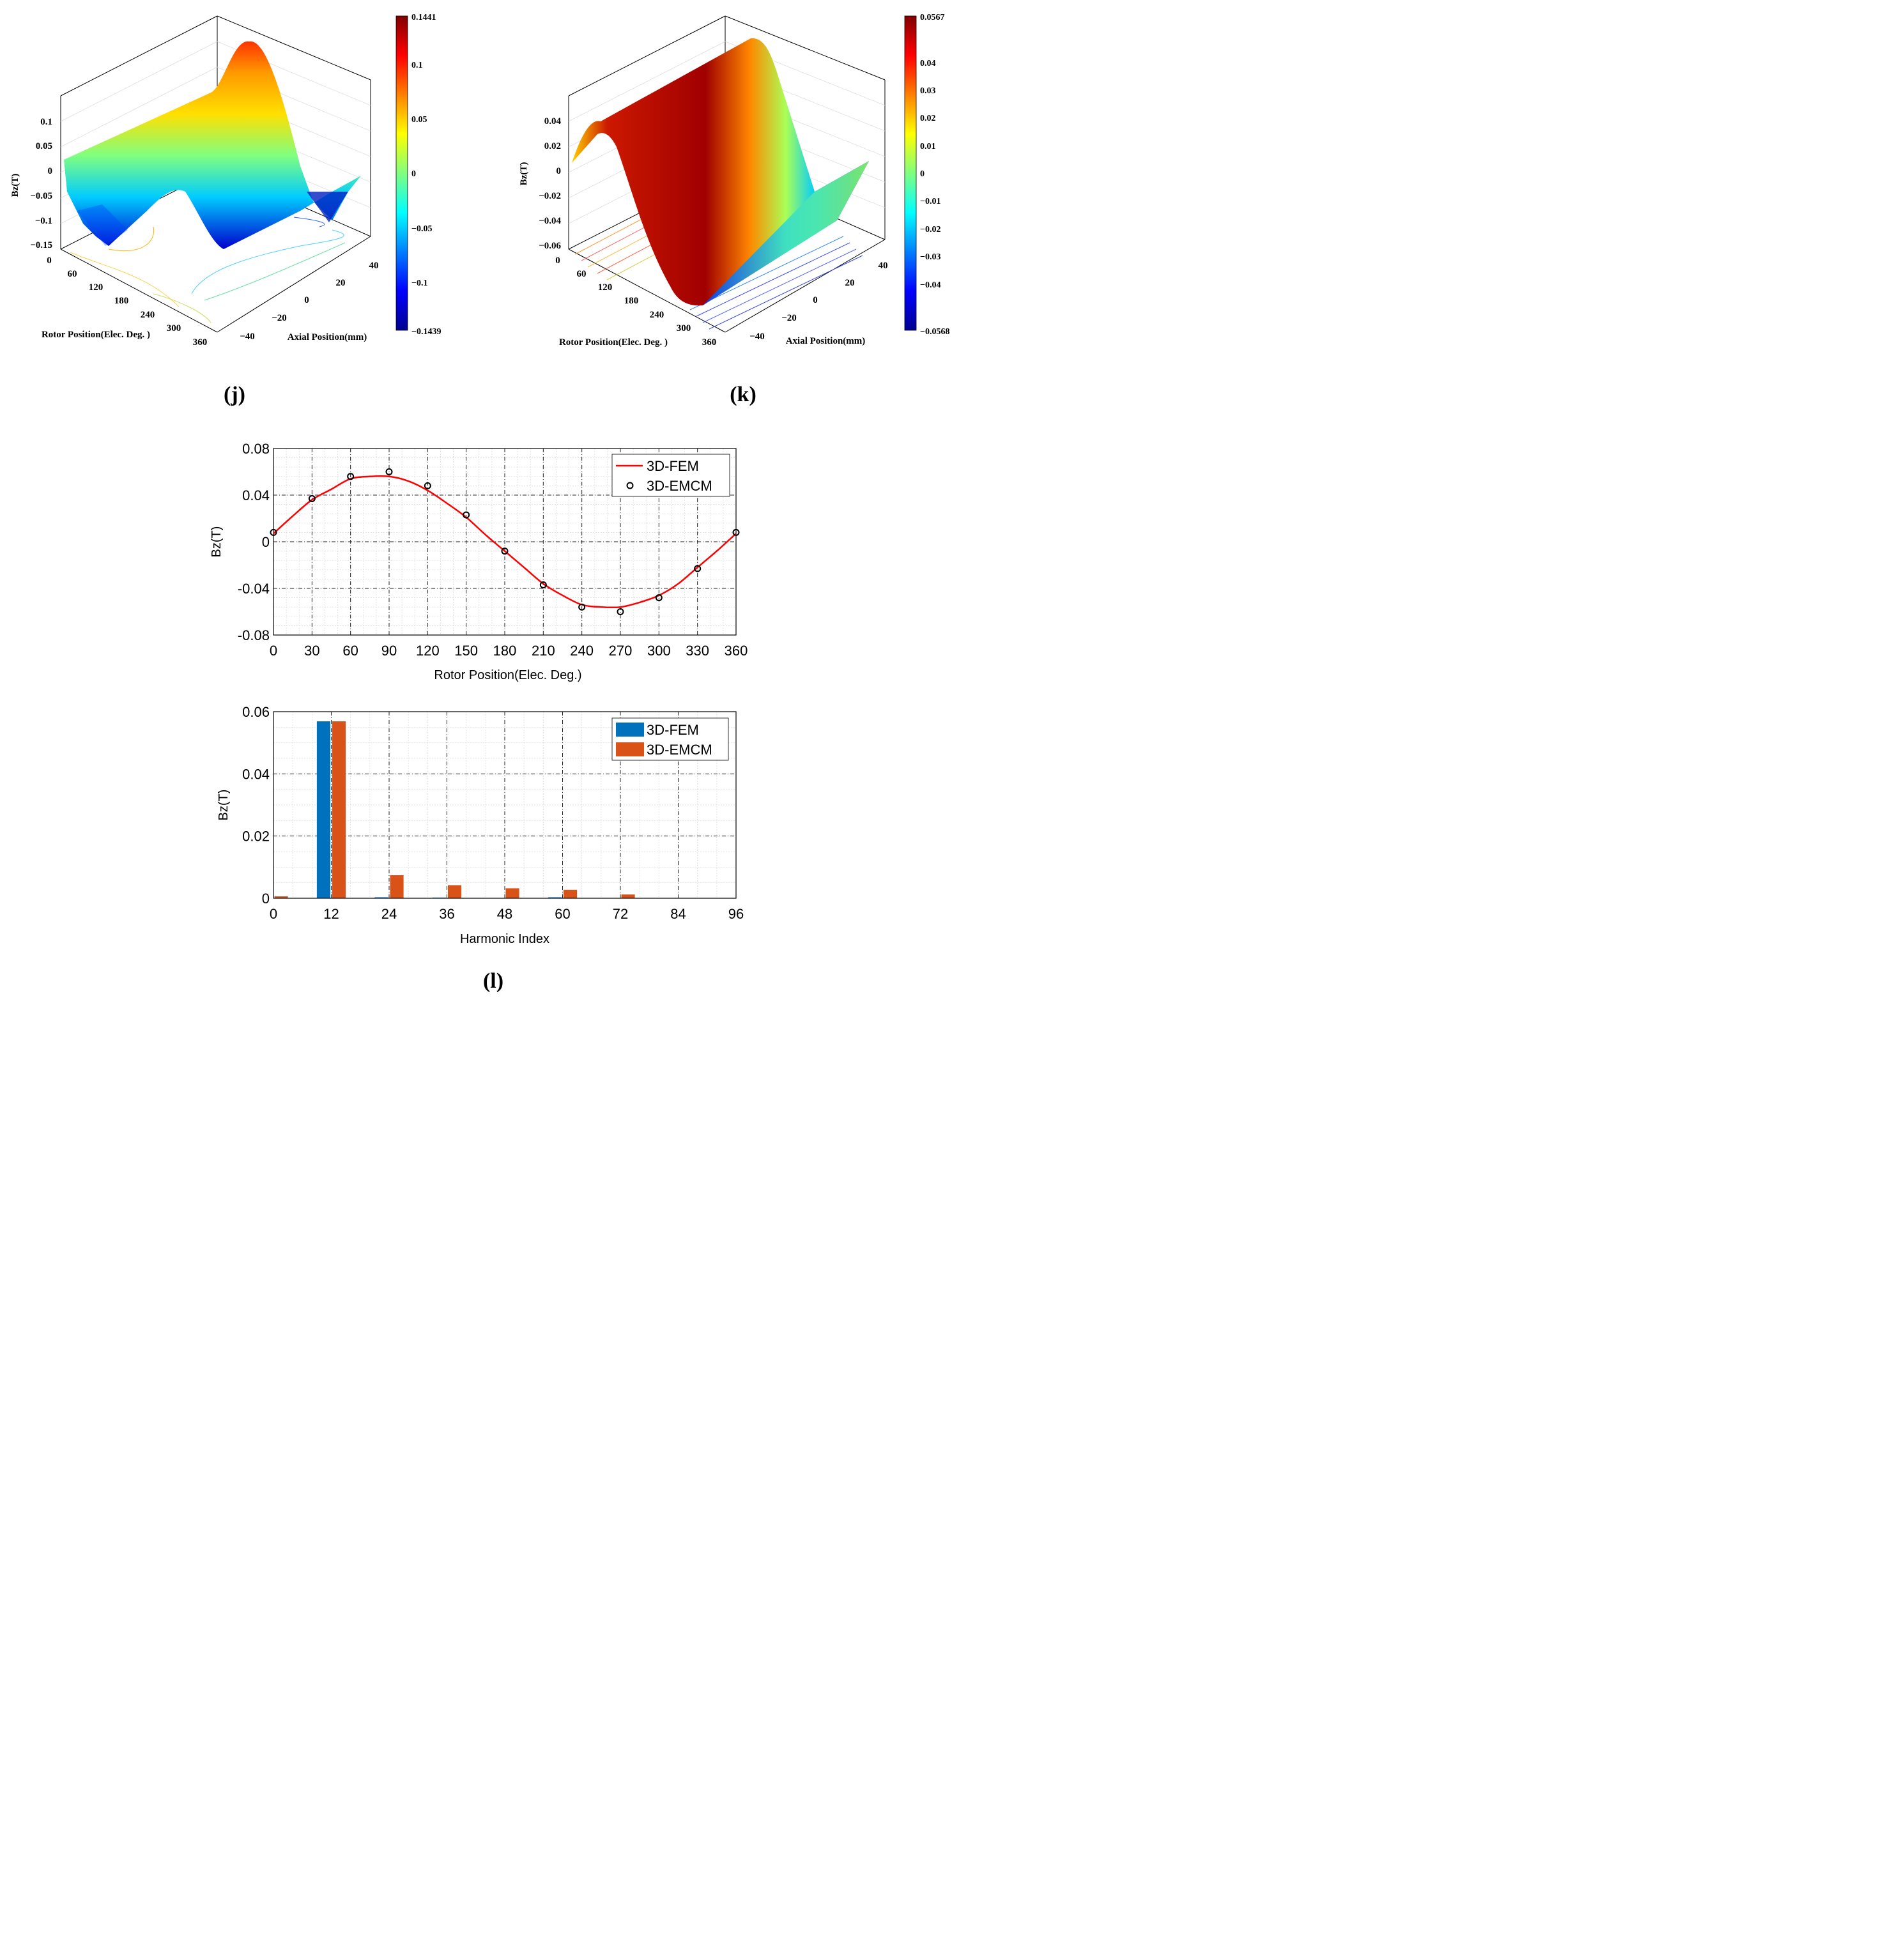 The image size is (1888, 1960). I want to click on panel-k-xtick: 240, so click(657, 315).